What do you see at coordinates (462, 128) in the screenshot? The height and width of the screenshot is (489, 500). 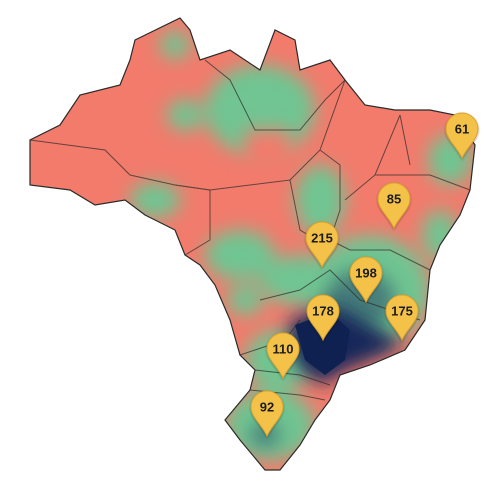 I see `pin-label: 61` at bounding box center [462, 128].